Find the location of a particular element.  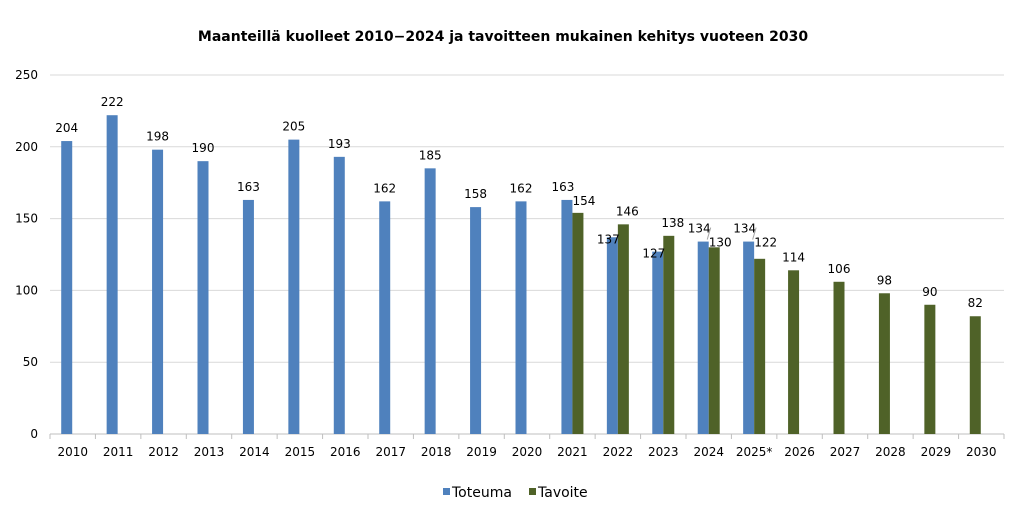

y-tick-label: 100 is located at coordinates (26, 290).